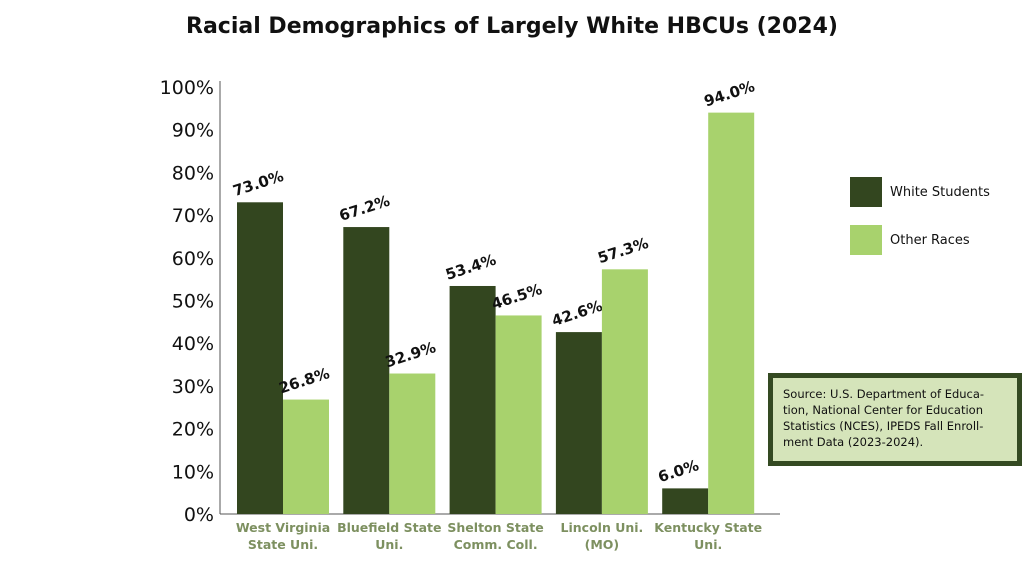 This screenshot has height=576, width=1024. Describe the element at coordinates (193, 131) in the screenshot. I see `y-tick-label: 90%` at that location.